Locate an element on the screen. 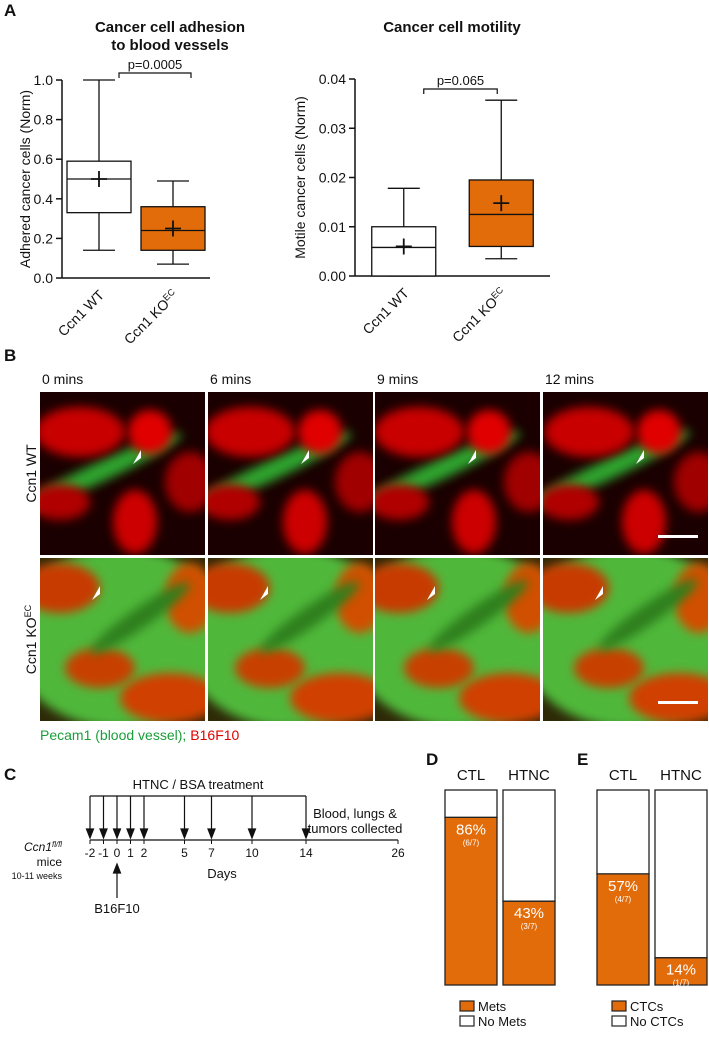 This screenshot has width=709, height=1045. chart-title: Cancer cell motility is located at coordinates (452, 27).